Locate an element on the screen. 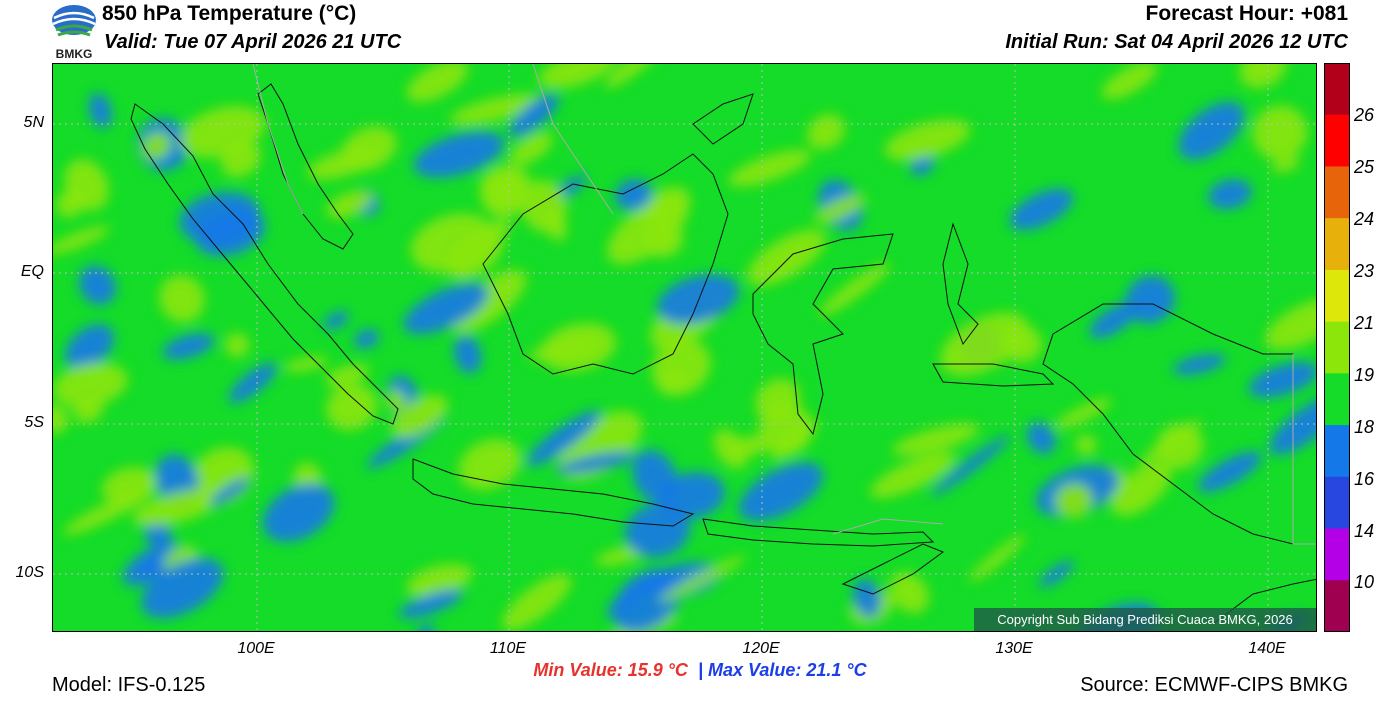 The image size is (1400, 709). bmkg-logo: BMKG is located at coordinates (74, 31).